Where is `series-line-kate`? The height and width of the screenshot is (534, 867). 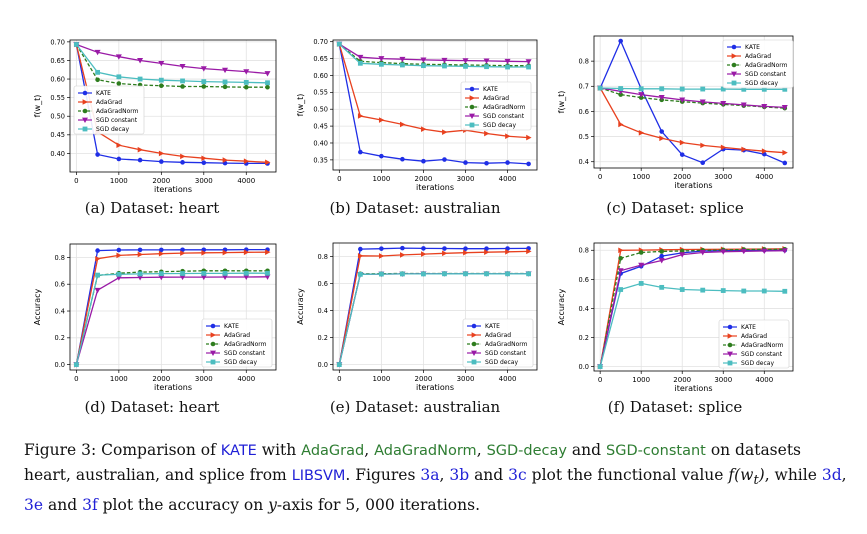 series-line-kate is located at coordinates (433, 306).